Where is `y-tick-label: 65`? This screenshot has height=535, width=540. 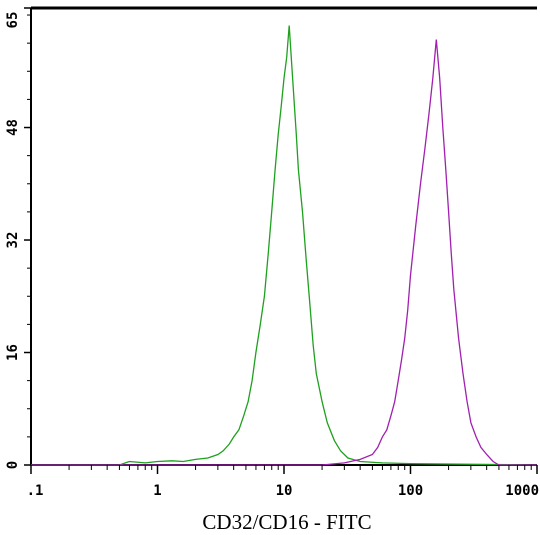
y-tick-label: 65 is located at coordinates (13, 20).